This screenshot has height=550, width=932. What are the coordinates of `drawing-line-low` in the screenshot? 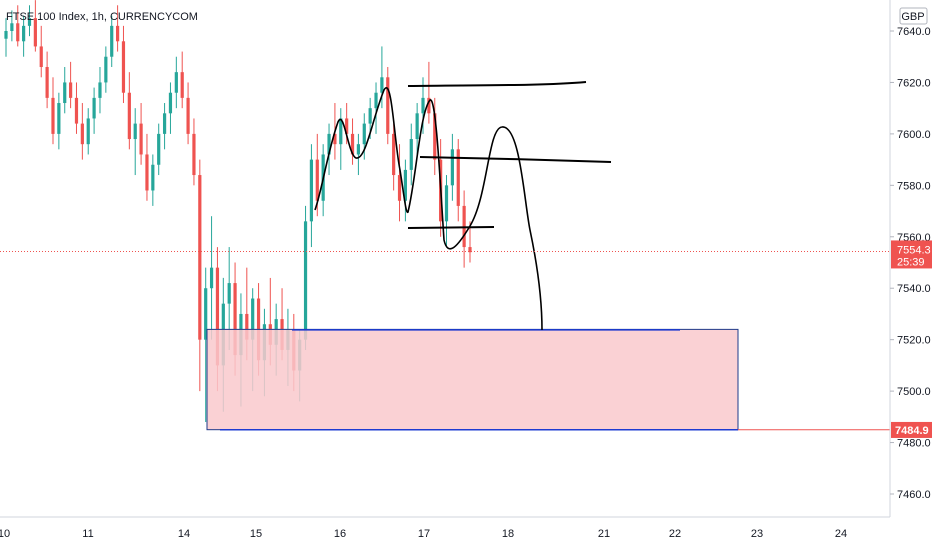 It's located at (451, 227).